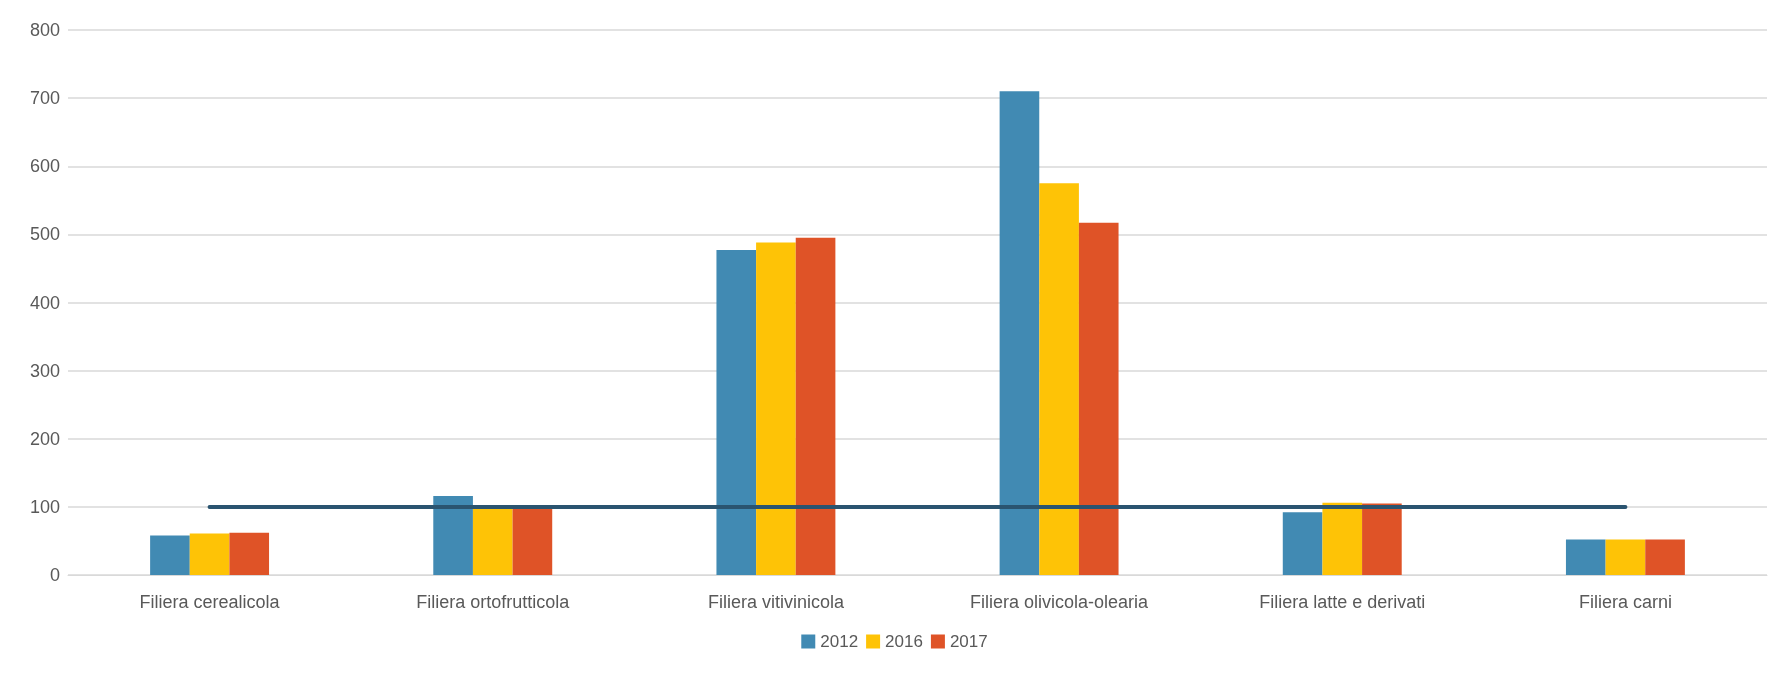  Describe the element at coordinates (44, 234) in the screenshot. I see `y-tick-label: 500` at that location.